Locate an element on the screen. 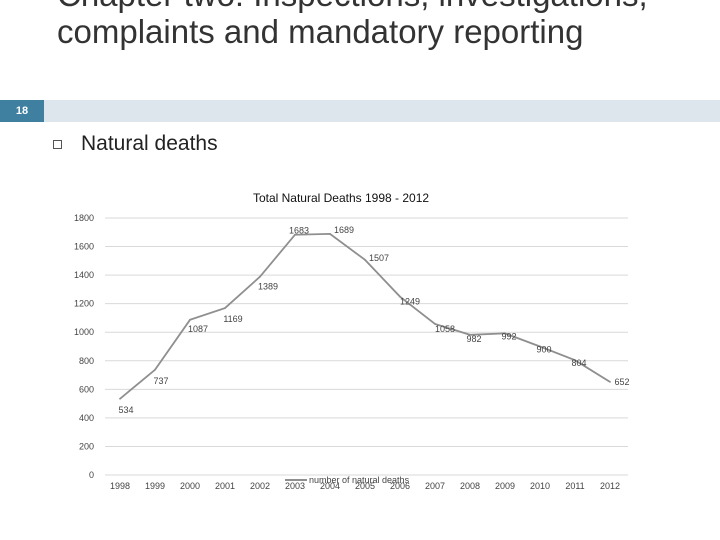 This screenshot has width=720, height=540. y-tick-label: 800 is located at coordinates (86, 361).